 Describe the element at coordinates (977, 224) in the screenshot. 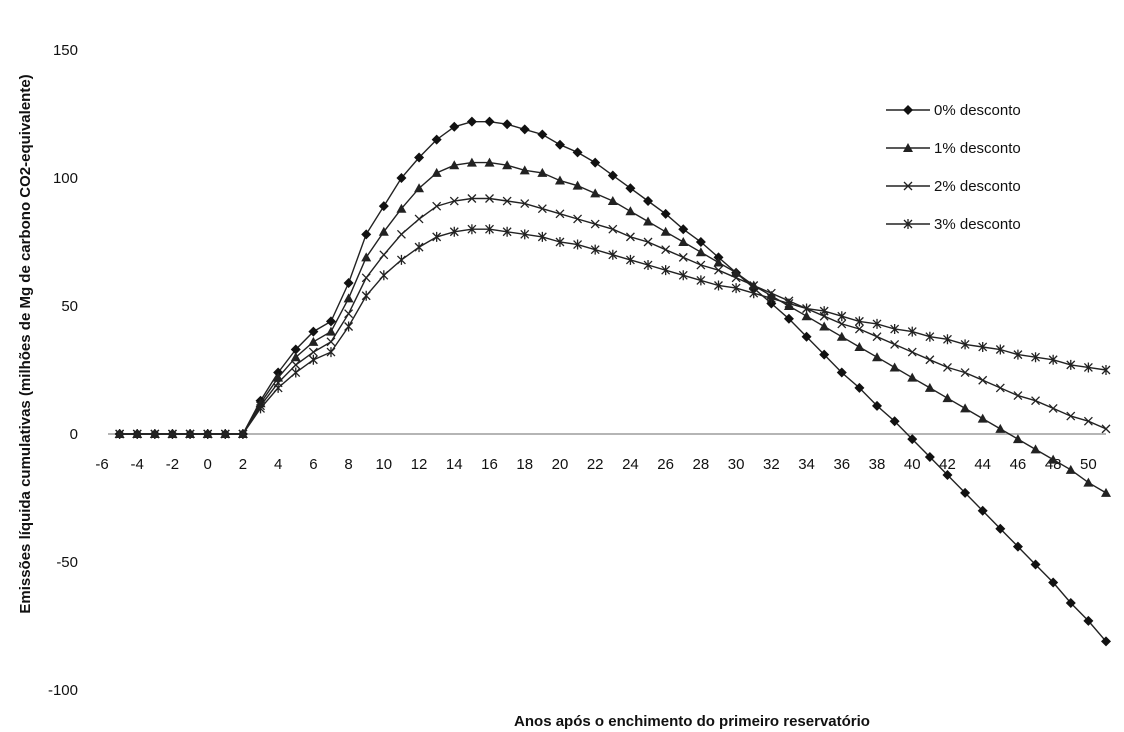

I see `legend-label: 3% desconto` at that location.